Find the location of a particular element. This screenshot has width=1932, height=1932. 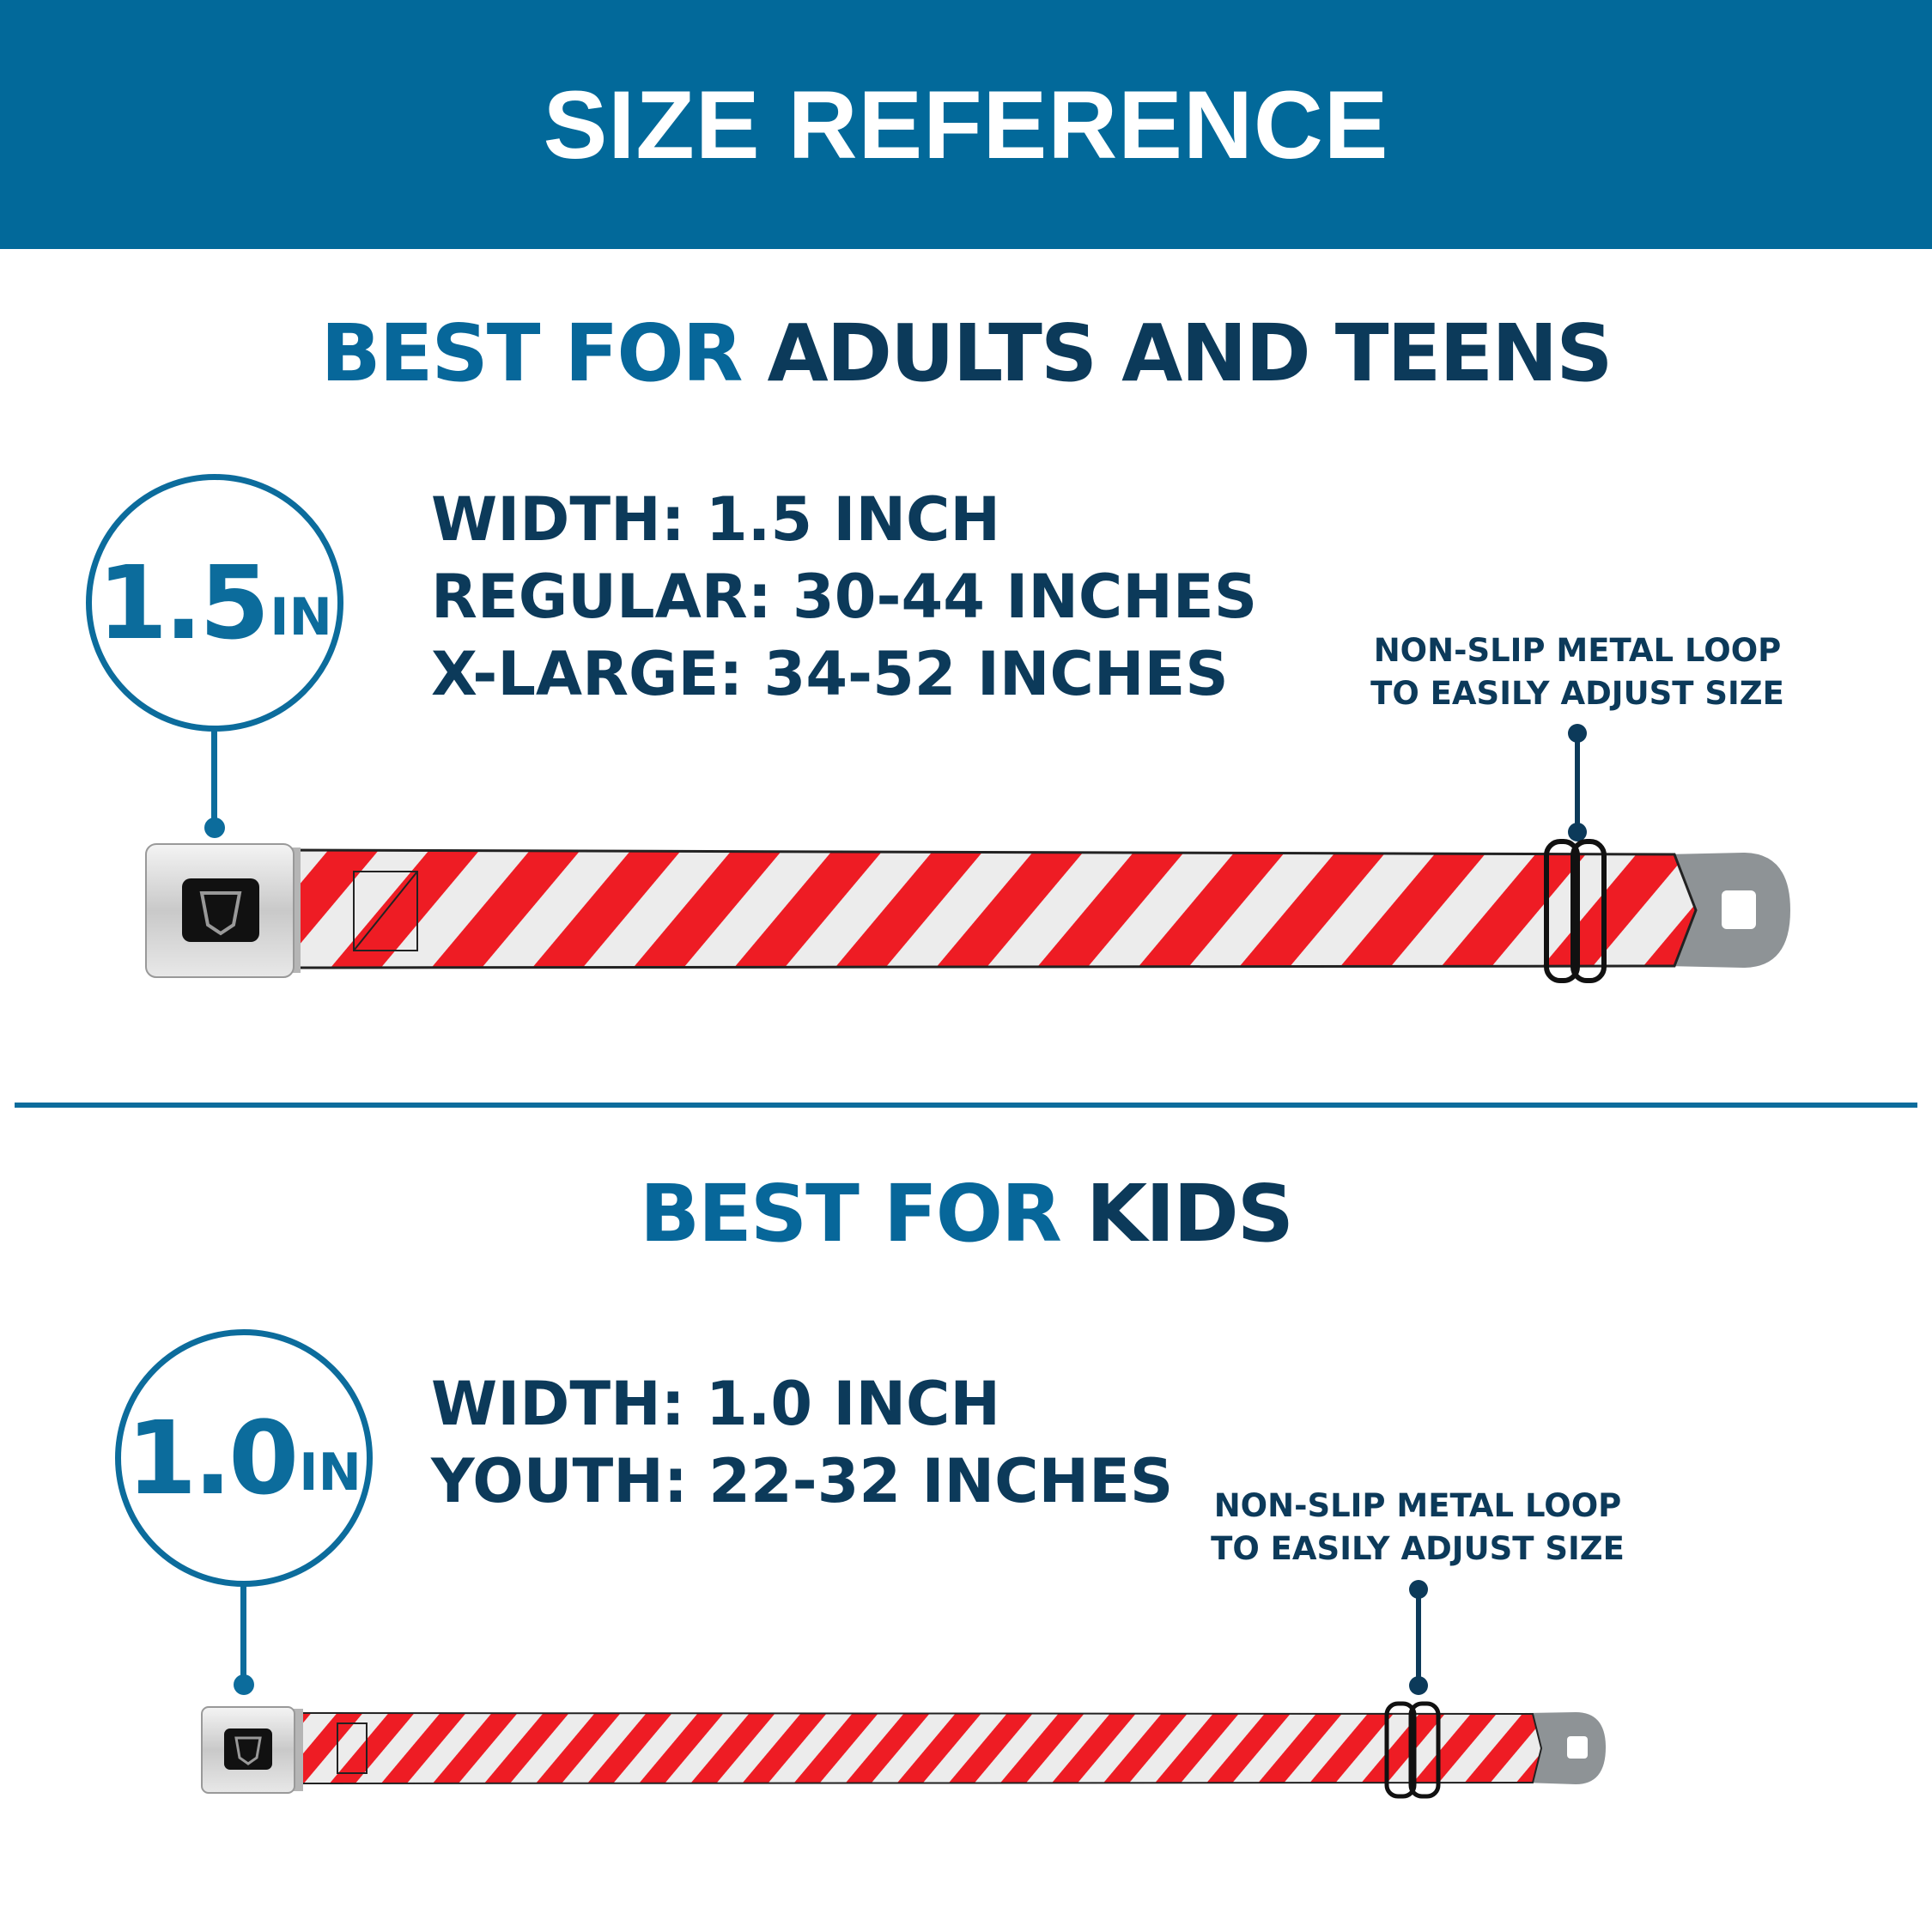

badge-number: 1.0 is located at coordinates (213, 1458).